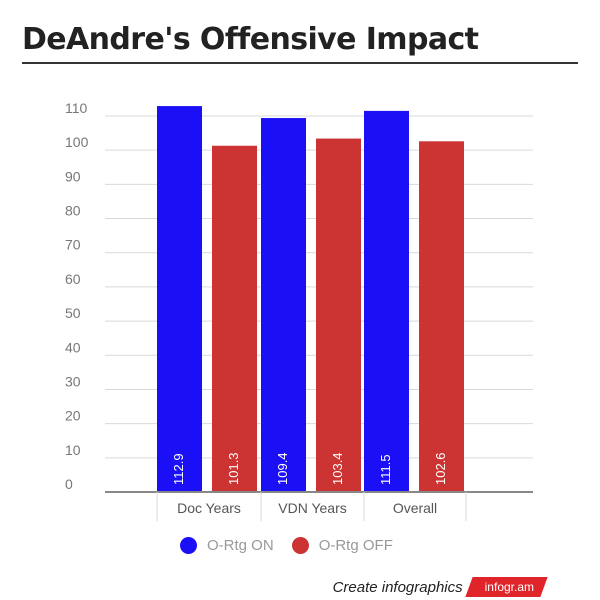 The image size is (600, 600). What do you see at coordinates (178, 469) in the screenshot?
I see `bar-value-label: 112.9` at bounding box center [178, 469].